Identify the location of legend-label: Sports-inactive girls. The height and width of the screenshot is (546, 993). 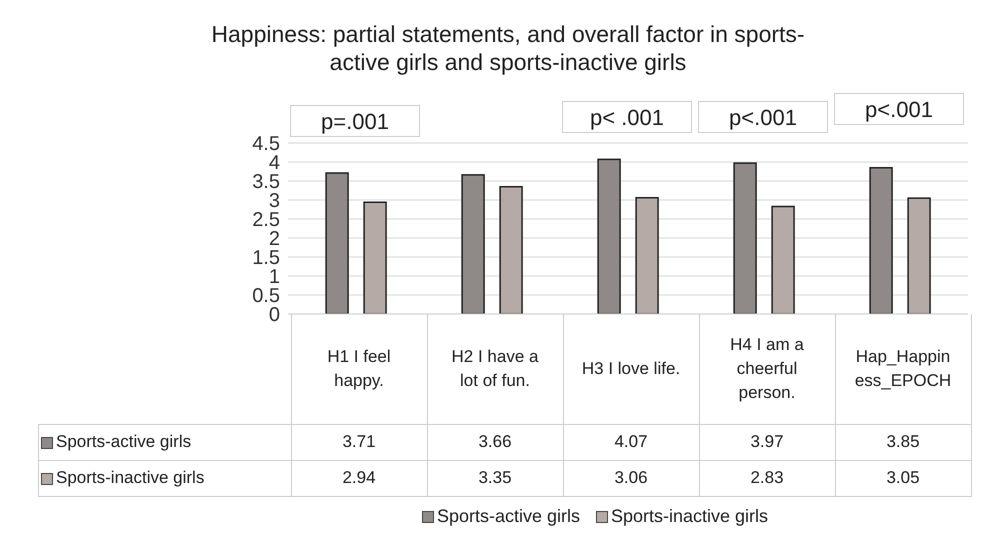
(689, 516).